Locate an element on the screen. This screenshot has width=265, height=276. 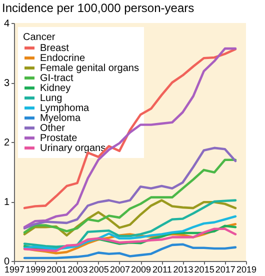
legend-label: Other is located at coordinates (53, 128).